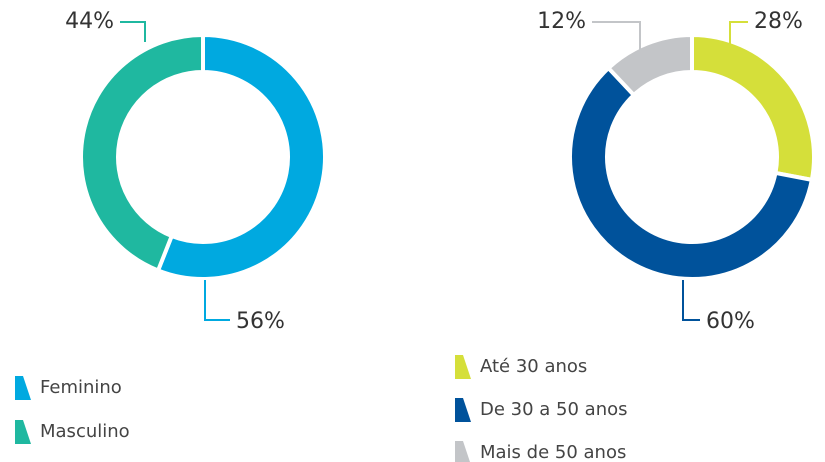 The image size is (825, 462). I want to click on data-label: 60%, so click(730, 321).